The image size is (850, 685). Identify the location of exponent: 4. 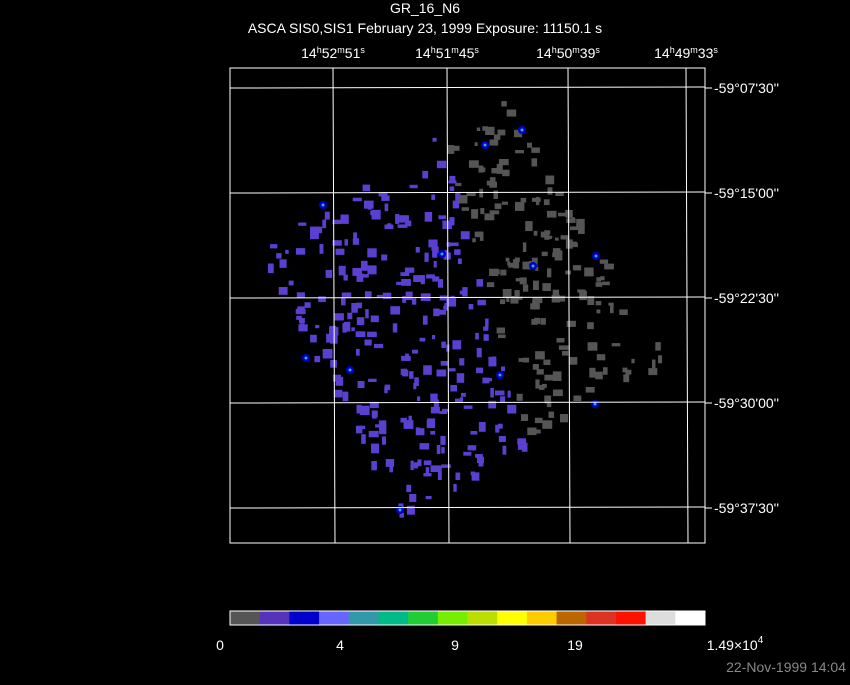
(761, 640).